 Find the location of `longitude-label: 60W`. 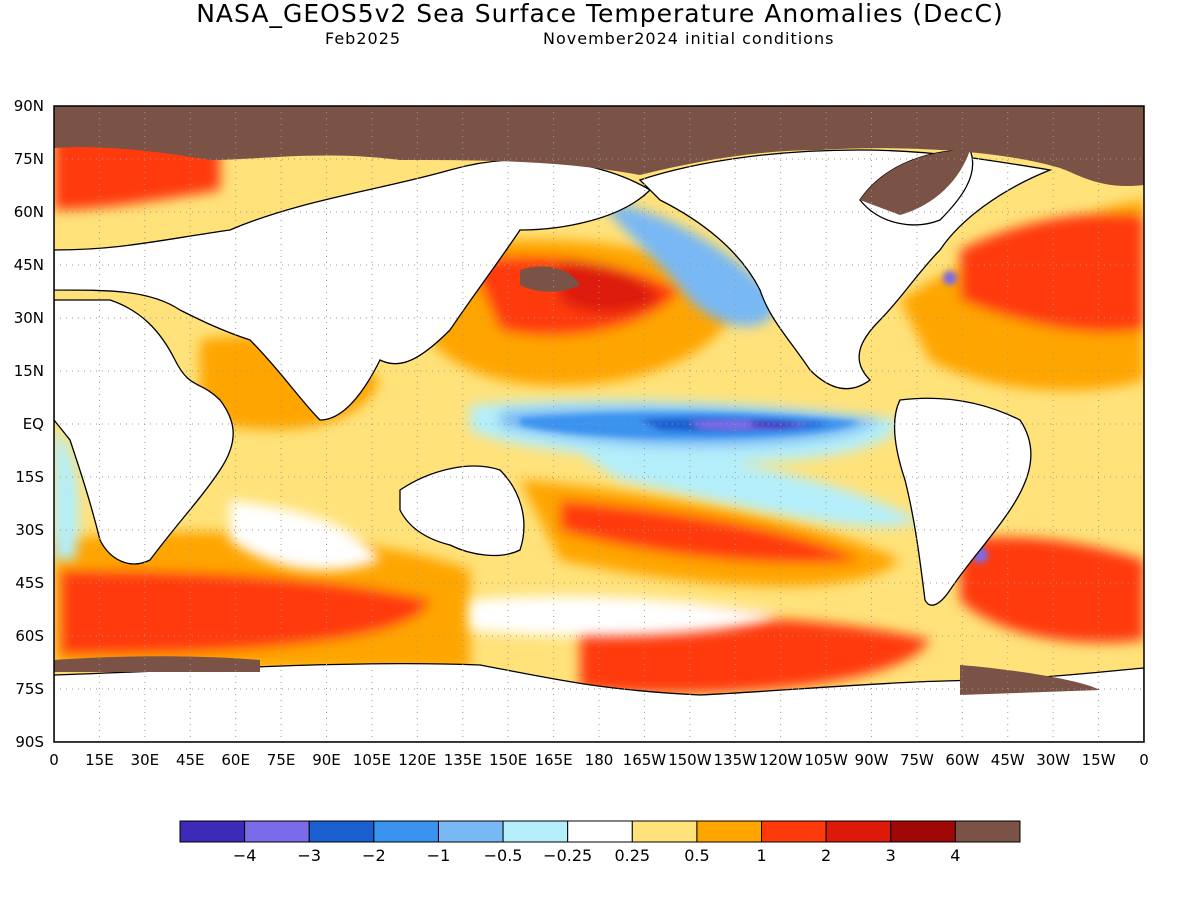

longitude-label: 60W is located at coordinates (962, 760).